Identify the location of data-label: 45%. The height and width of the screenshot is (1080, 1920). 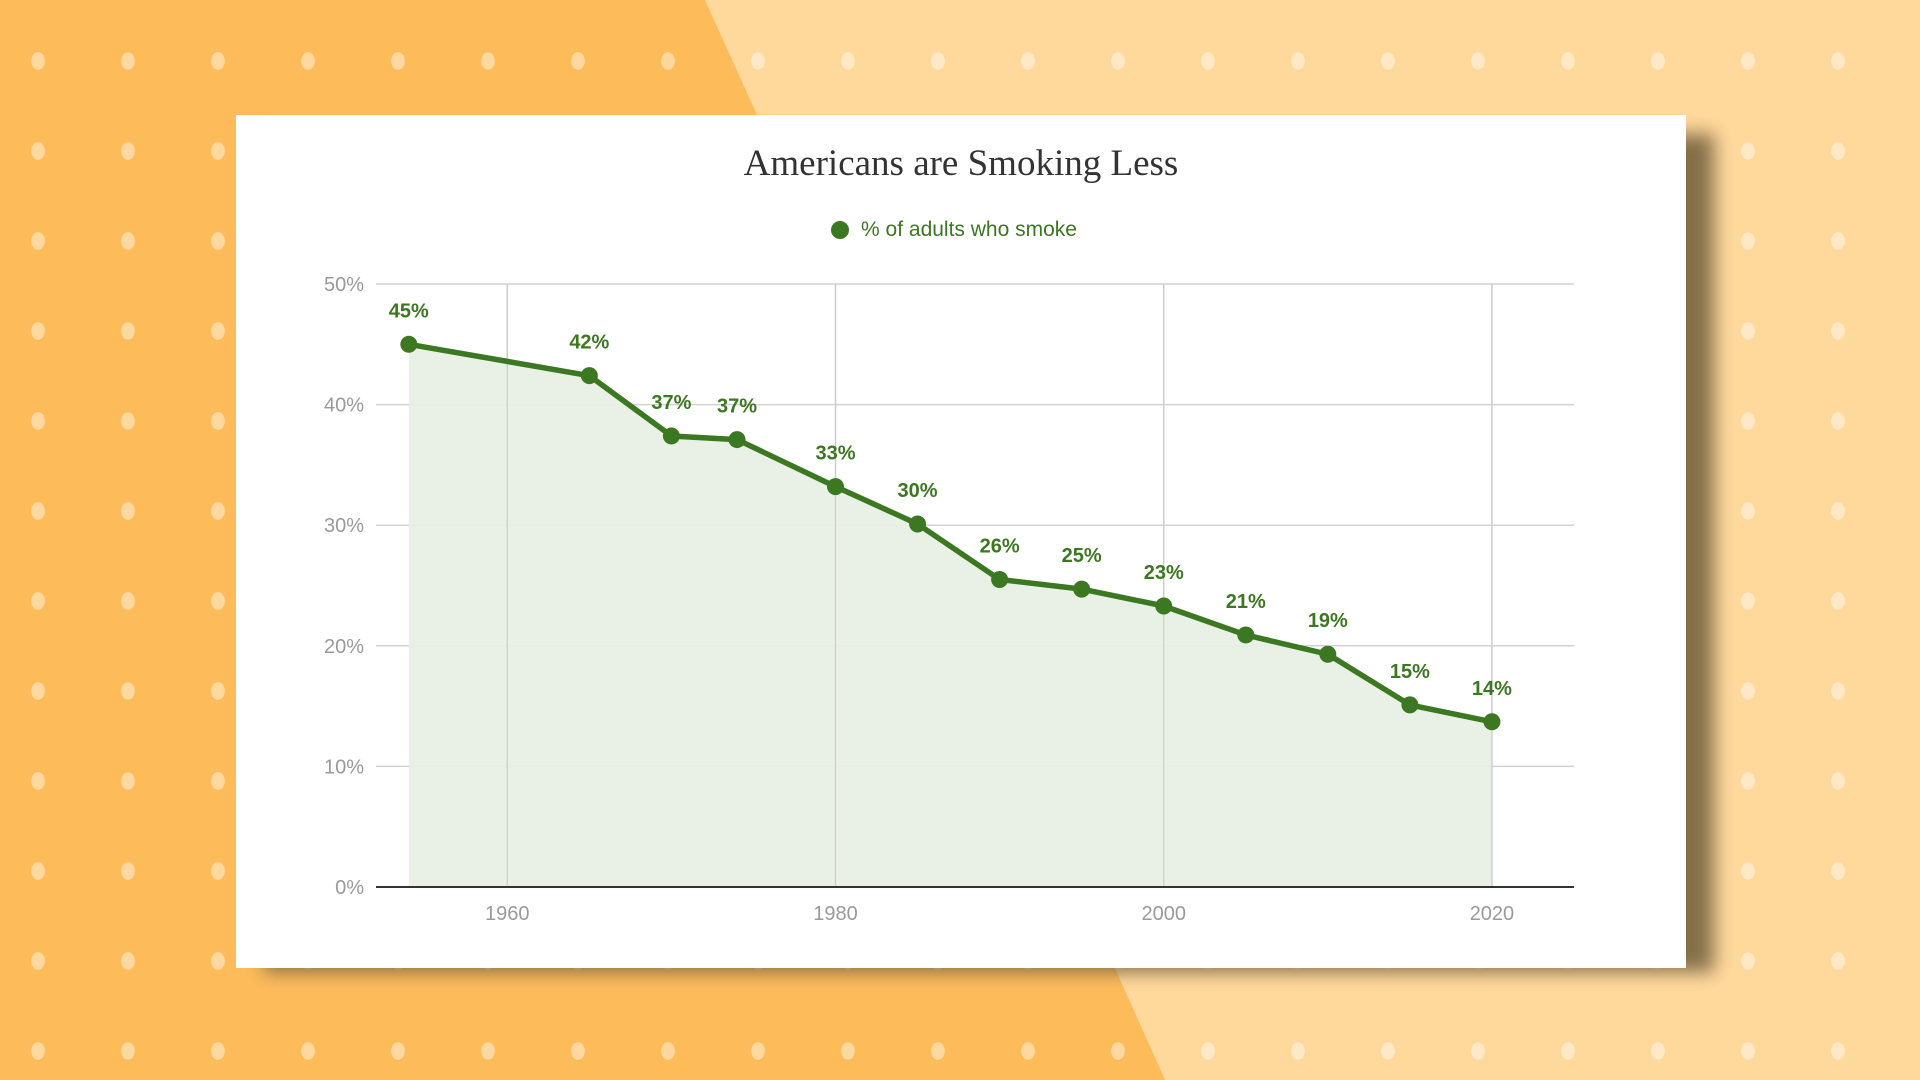
(409, 311).